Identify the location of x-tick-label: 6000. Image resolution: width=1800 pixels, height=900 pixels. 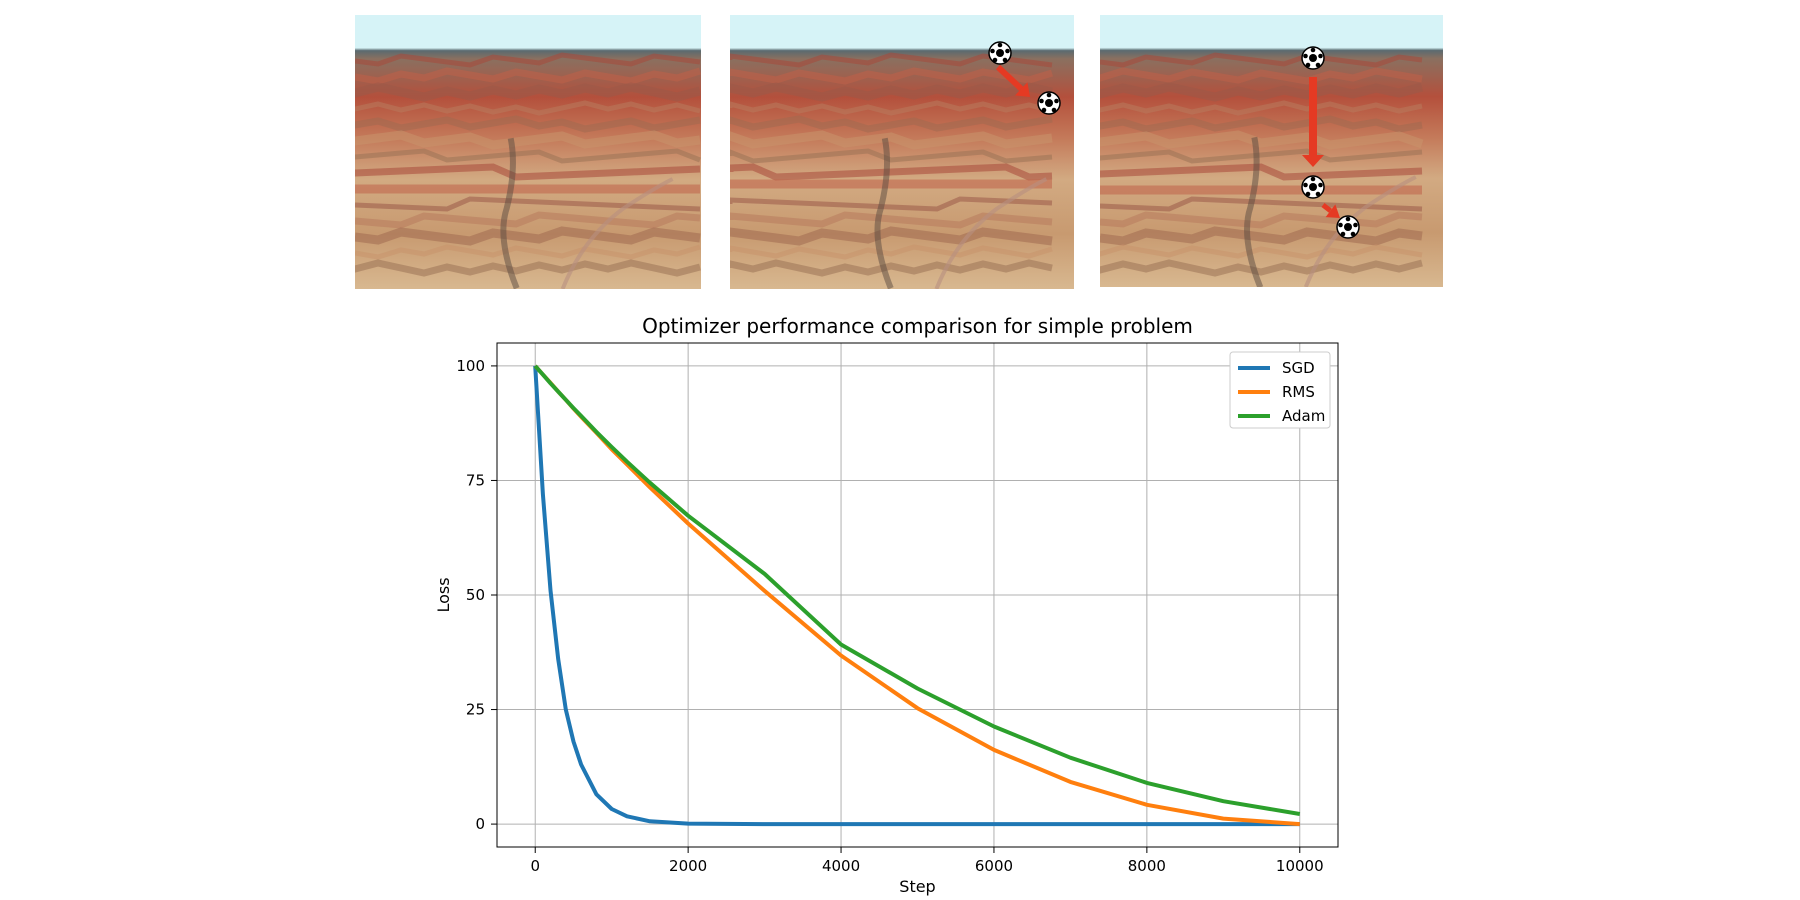
(994, 866).